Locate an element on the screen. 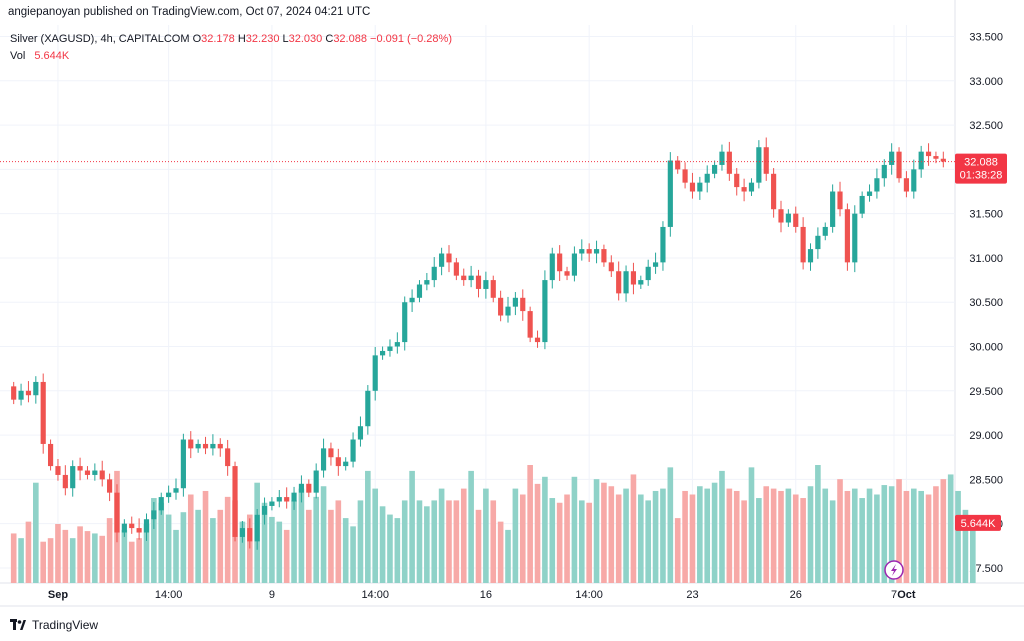 The width and height of the screenshot is (1024, 641). tradingview-footer: TradingView is located at coordinates (54, 625).